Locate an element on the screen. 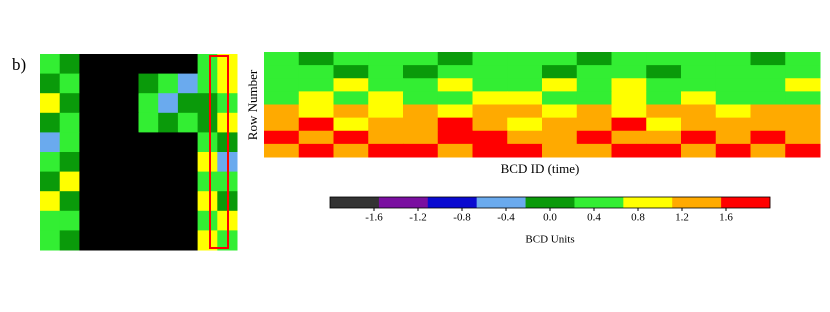  colorbar-label: BCD Units is located at coordinates (549, 240).